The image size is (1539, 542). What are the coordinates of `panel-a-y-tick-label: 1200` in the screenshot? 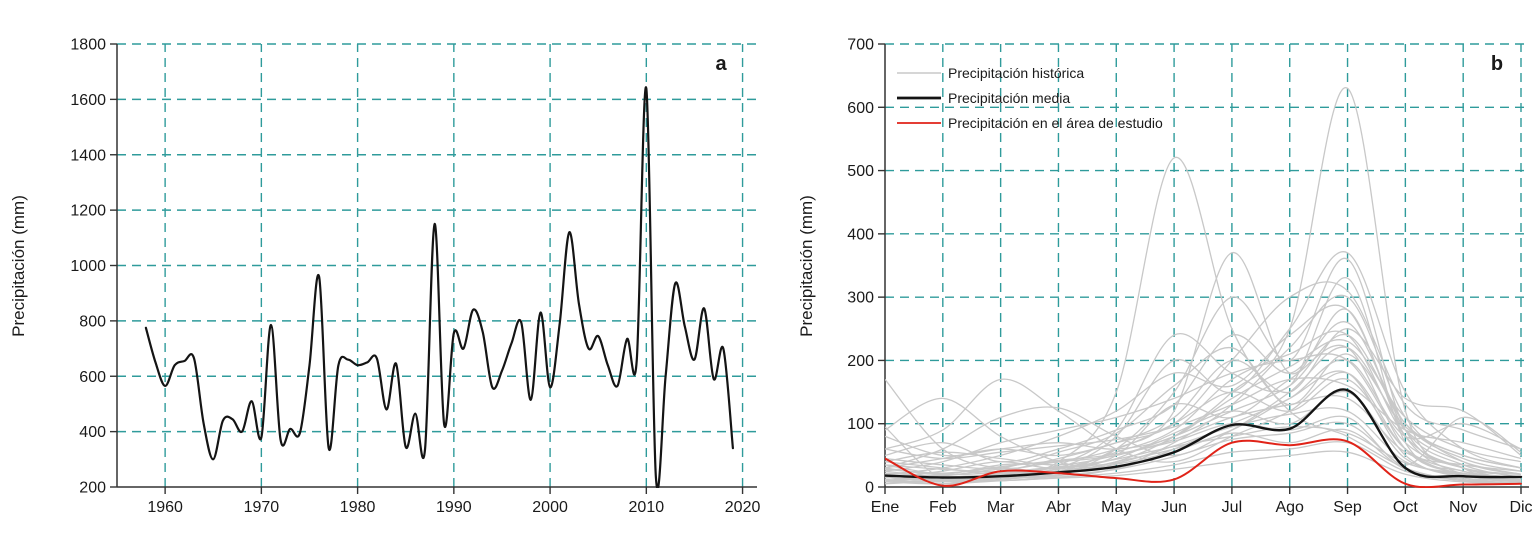 It's located at (88, 211).